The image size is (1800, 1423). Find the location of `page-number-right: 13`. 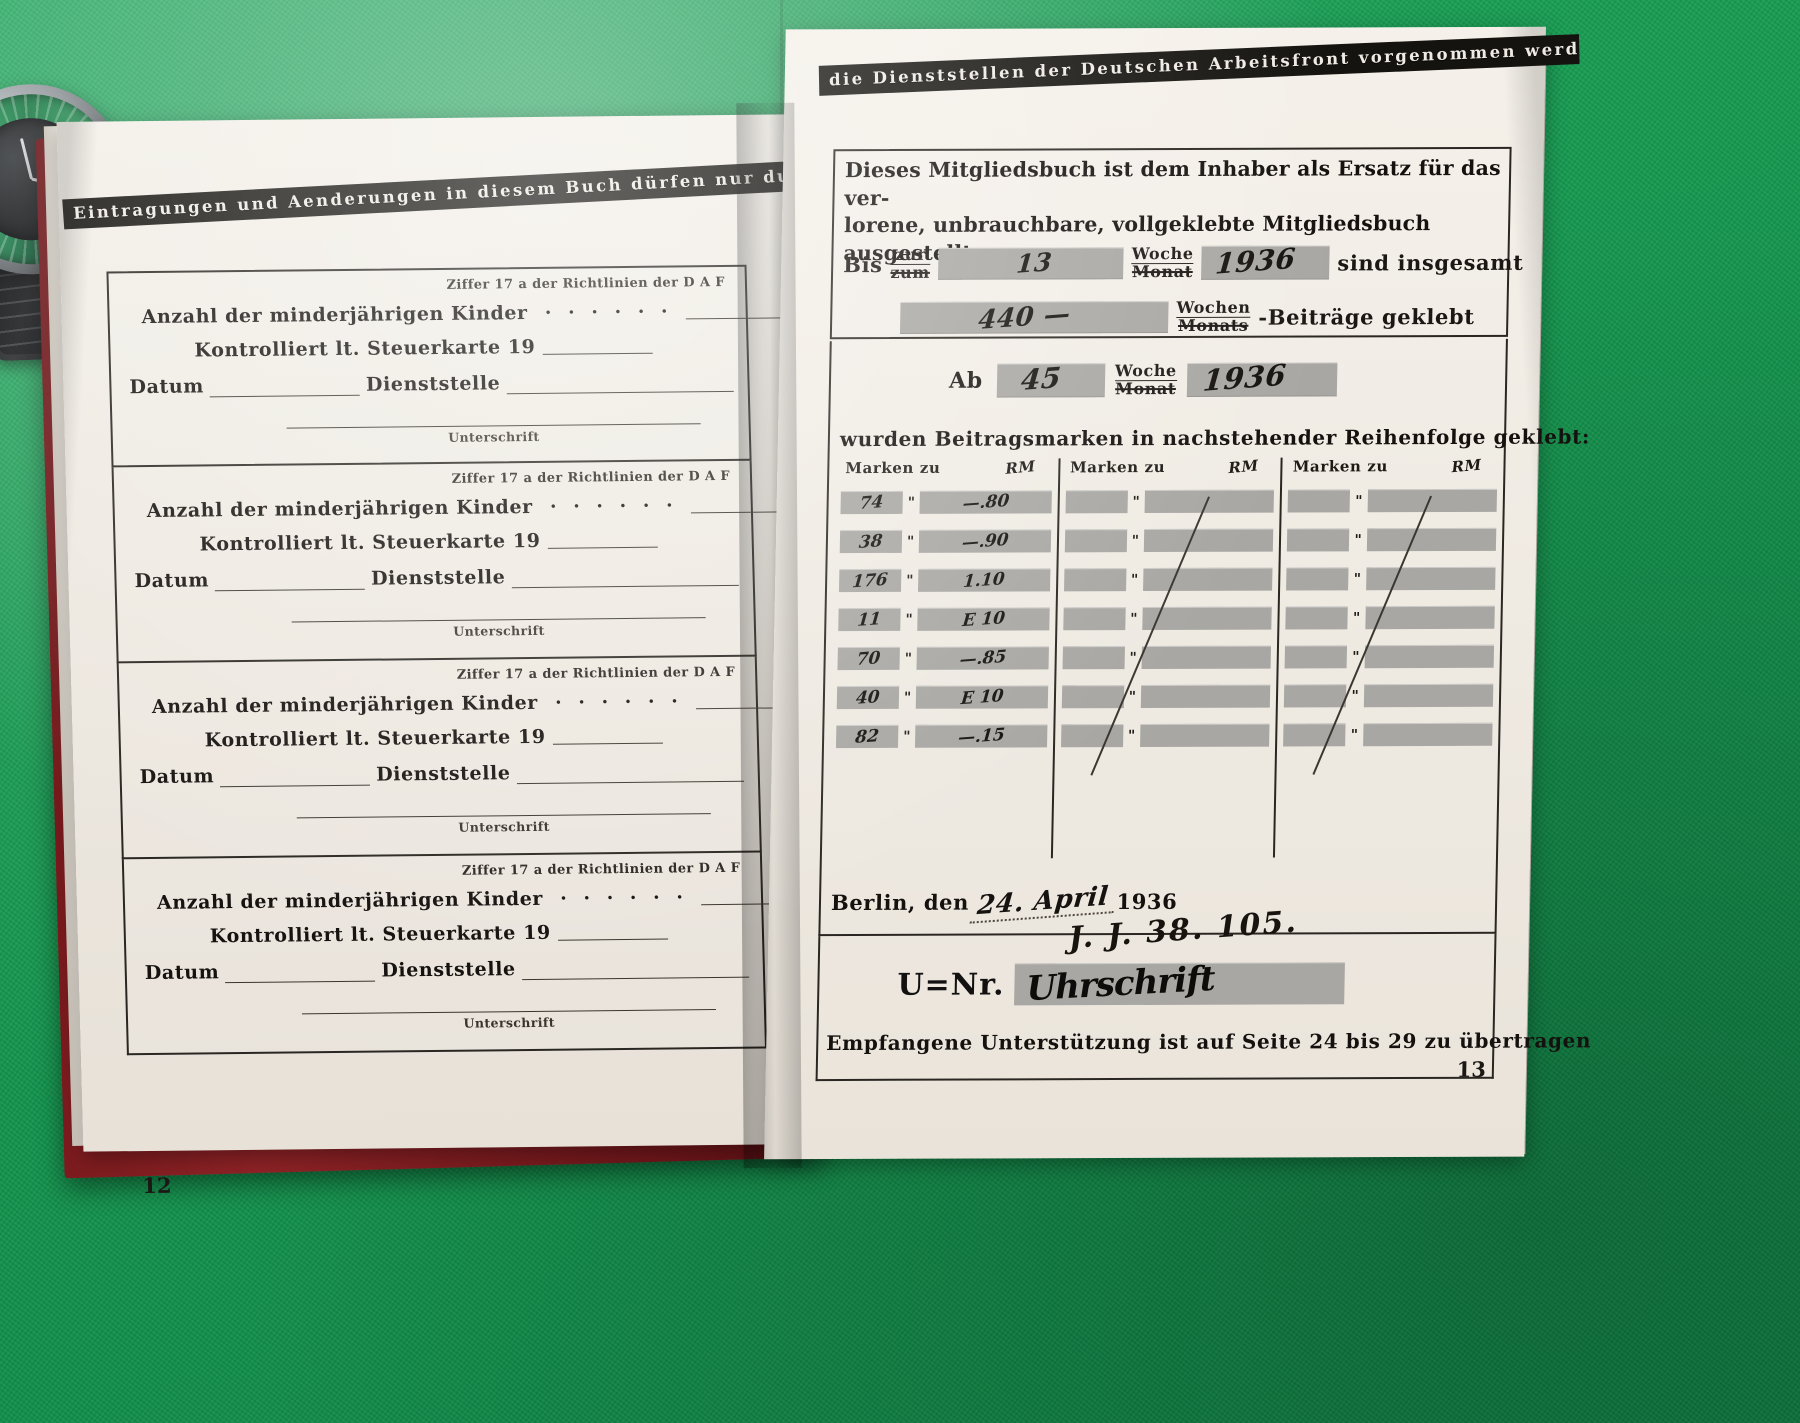

page-number-right: 13 is located at coordinates (1471, 1069).